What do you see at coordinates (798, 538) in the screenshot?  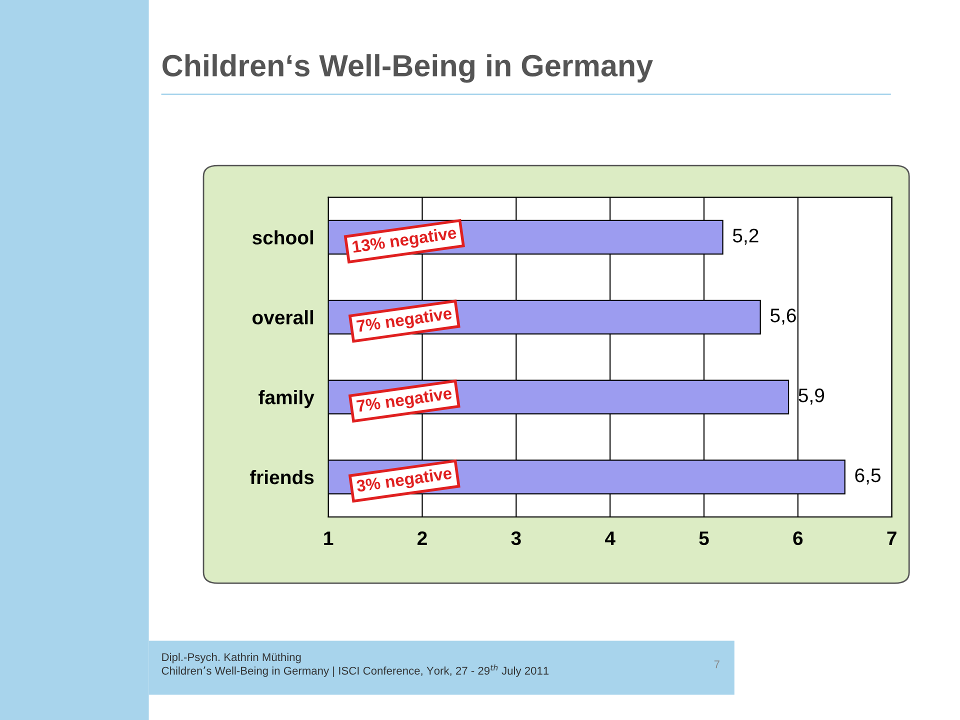 I see `x-tick-label: 6` at bounding box center [798, 538].